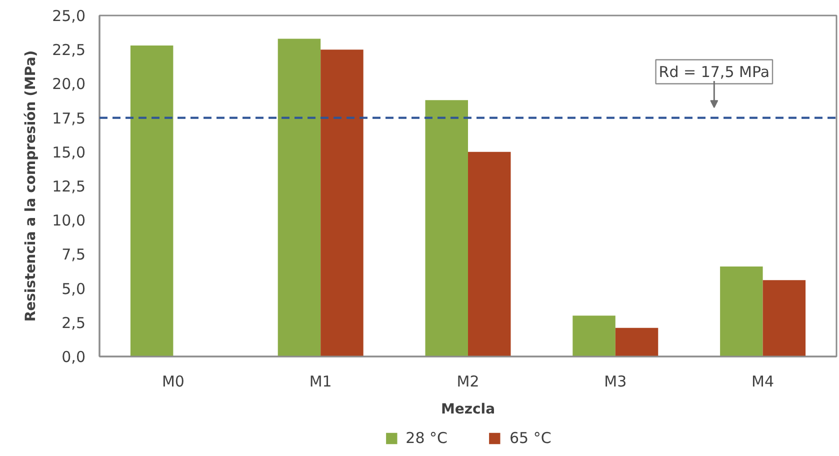 This screenshot has height=456, width=839. Describe the element at coordinates (320, 381) in the screenshot. I see `x-tick-label: M1` at that location.